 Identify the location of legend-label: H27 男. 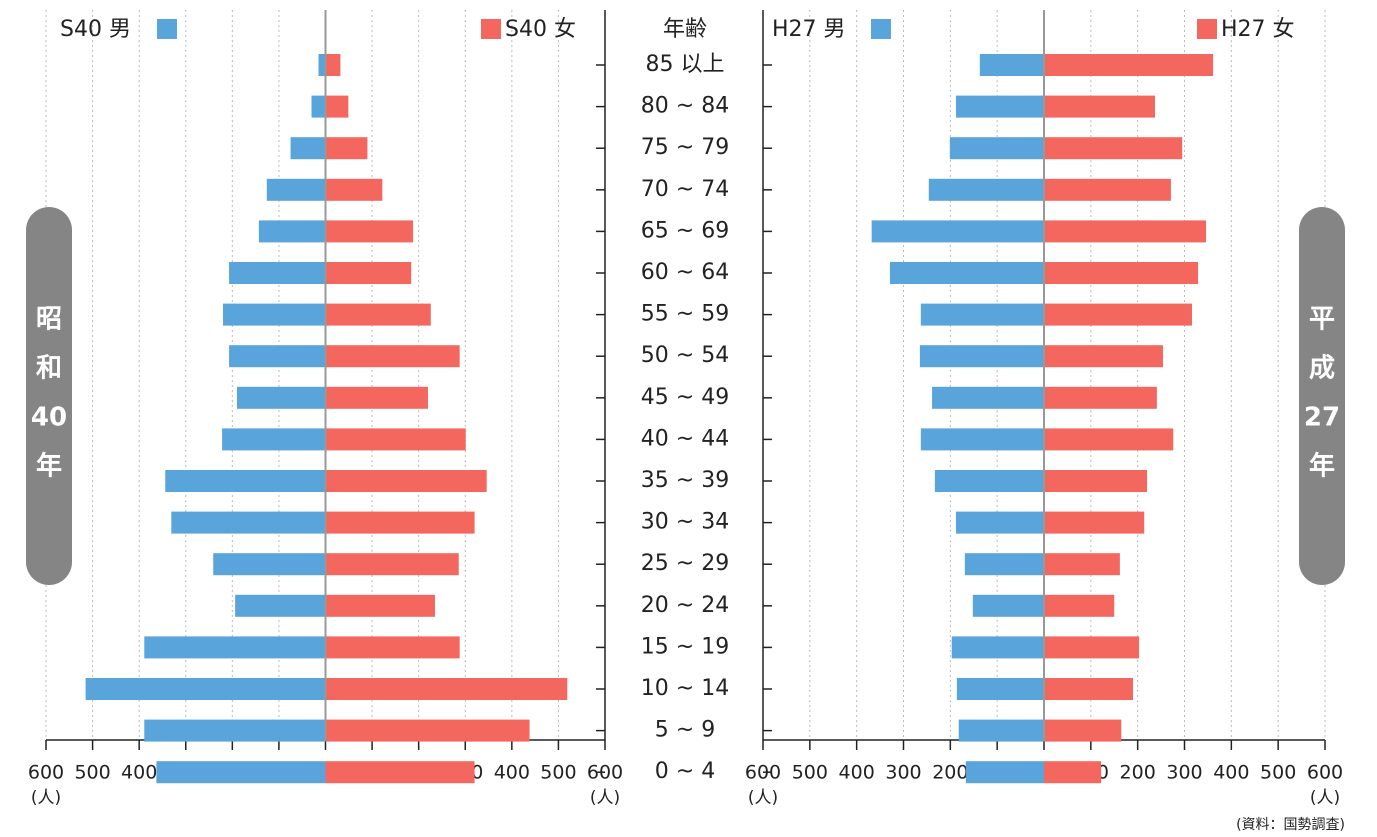
(809, 29).